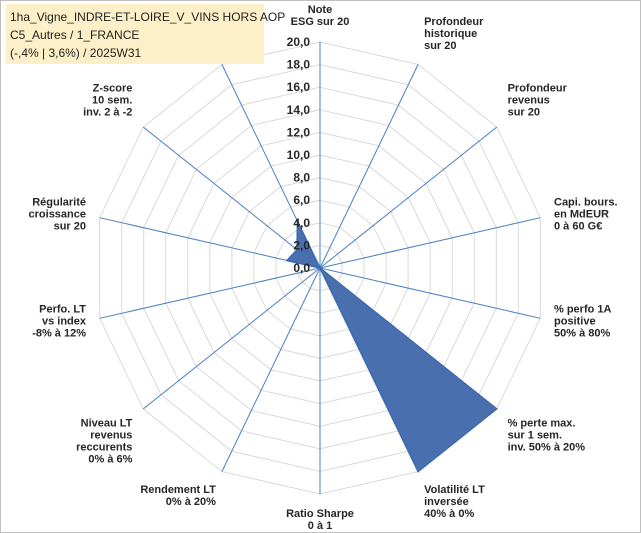 Image resolution: width=641 pixels, height=533 pixels. I want to click on category-label: Volatilité LT inversée 40% à 0%, so click(454, 502).